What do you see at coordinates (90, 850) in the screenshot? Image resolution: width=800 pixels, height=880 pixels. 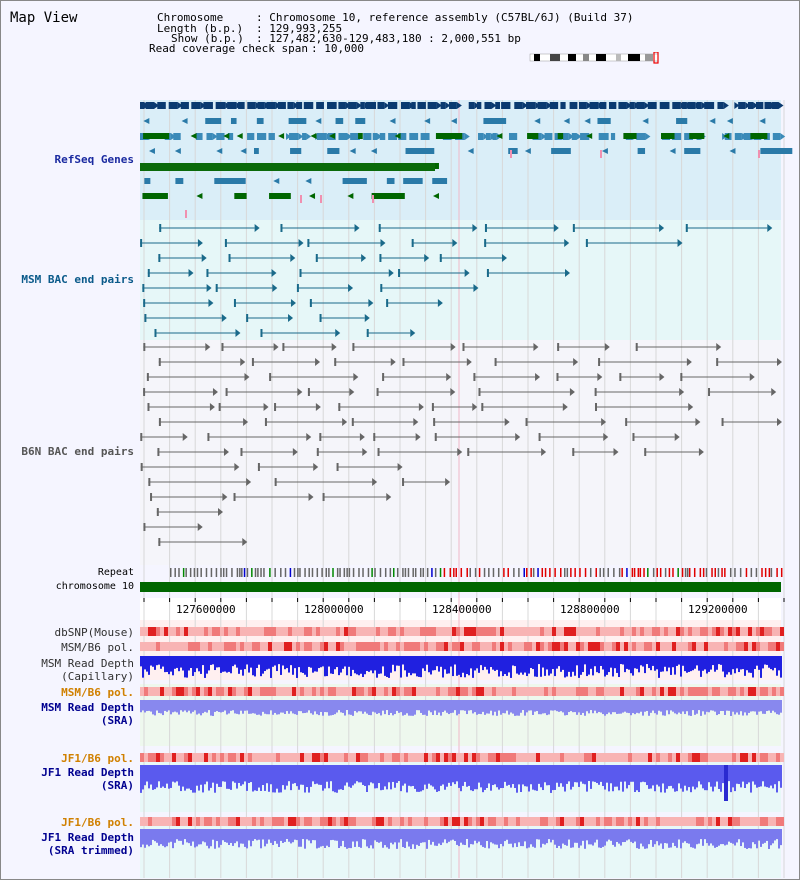 I see `track-label-jf1-depth-trim-sub: (SRA trimmed)` at bounding box center [90, 850].